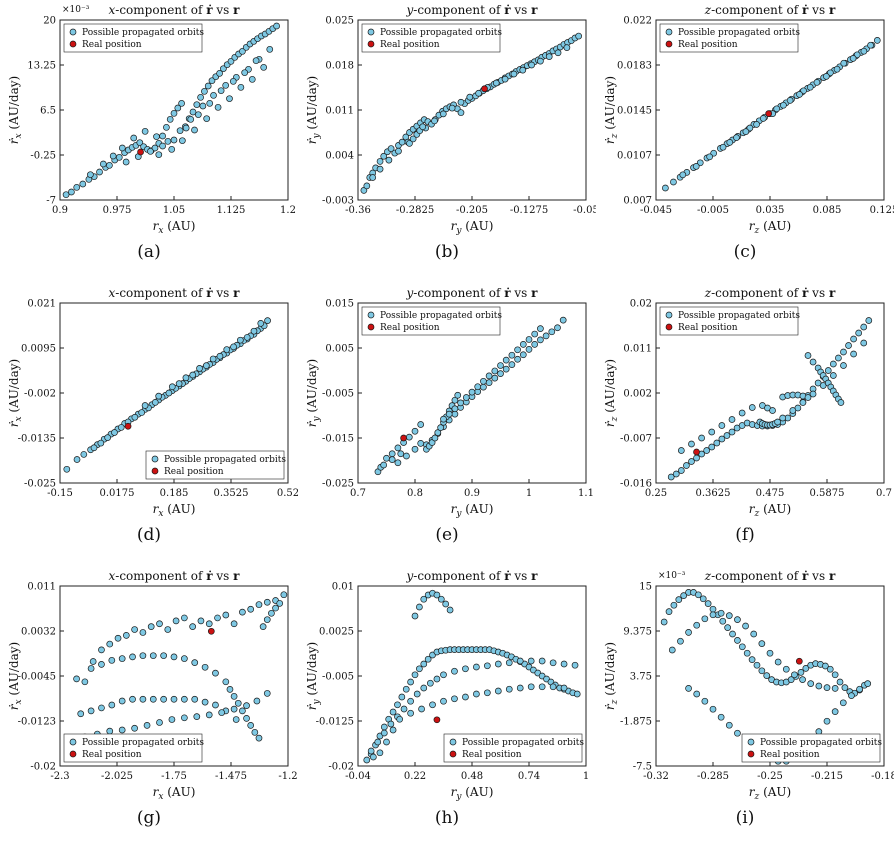 This screenshot has width=894, height=851. I want to click on x-tick-label: -0.36, so click(358, 210).